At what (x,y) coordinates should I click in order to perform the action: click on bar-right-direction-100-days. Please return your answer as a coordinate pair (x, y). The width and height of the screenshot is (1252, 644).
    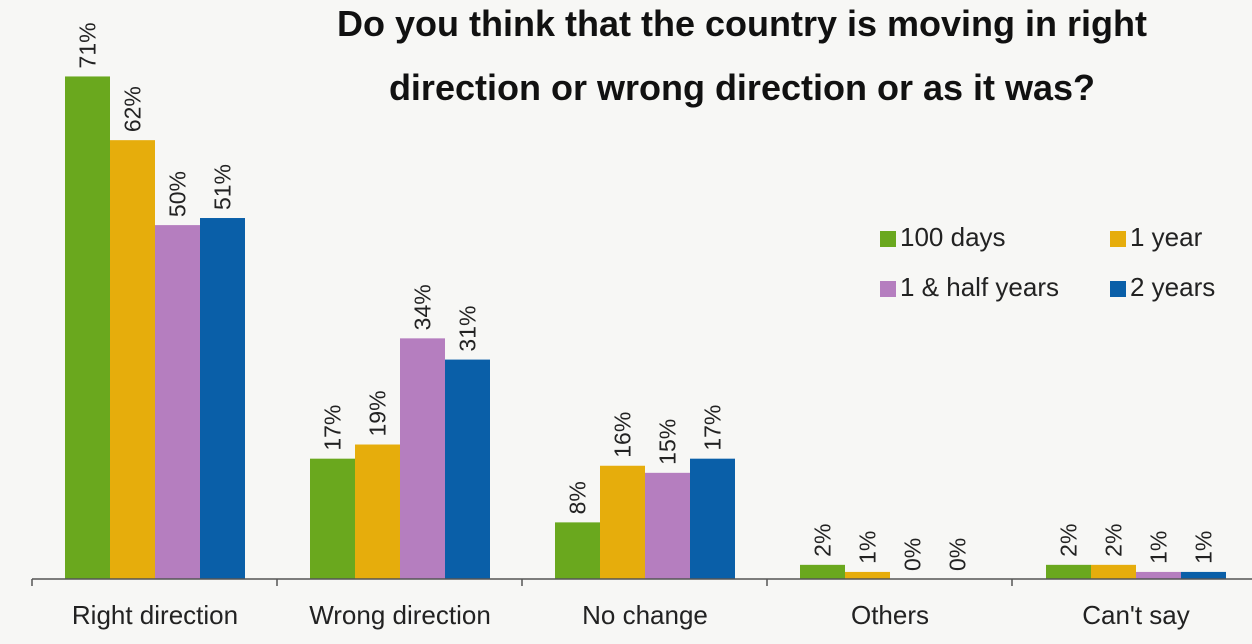
    Looking at the image, I should click on (87, 327).